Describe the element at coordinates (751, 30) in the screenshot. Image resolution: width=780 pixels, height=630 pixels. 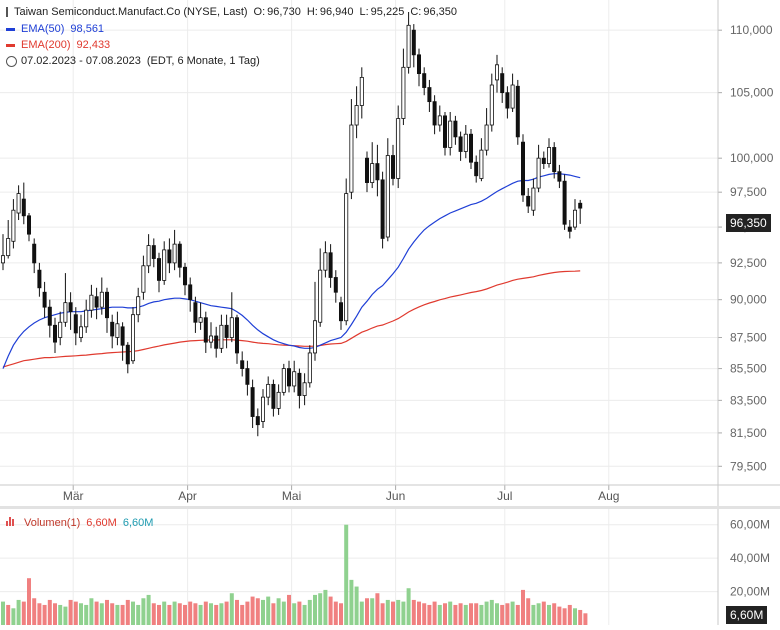
I see `price-tick-label: 110,000` at that location.